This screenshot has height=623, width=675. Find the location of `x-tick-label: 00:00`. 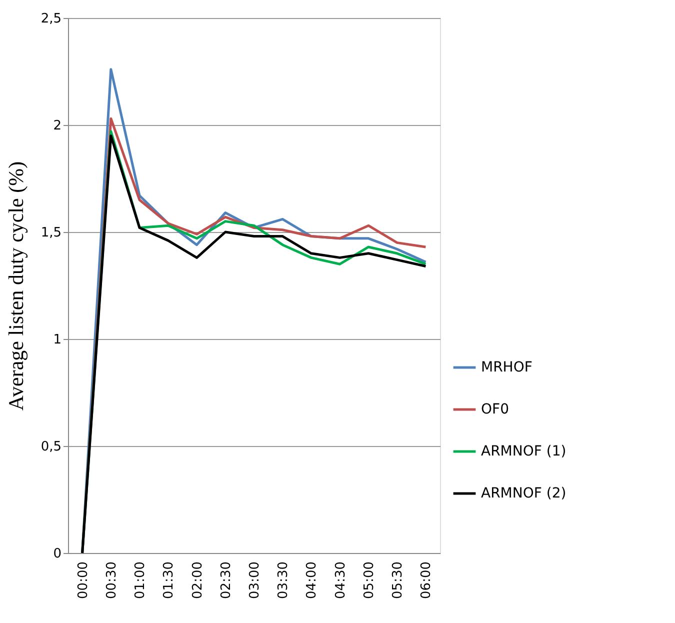

x-tick-label: 00:00 is located at coordinates (83, 580).